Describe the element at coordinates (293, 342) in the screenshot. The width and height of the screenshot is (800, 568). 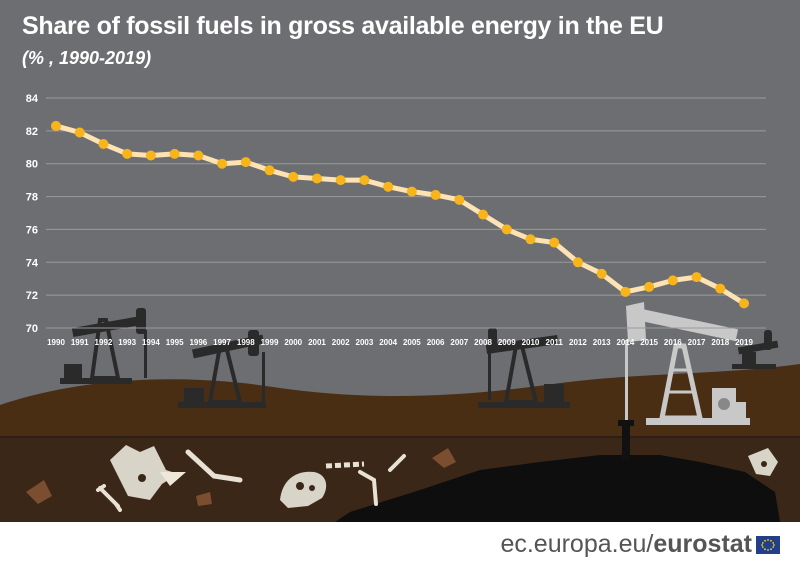
I see `x-tick-label: 2000` at that location.